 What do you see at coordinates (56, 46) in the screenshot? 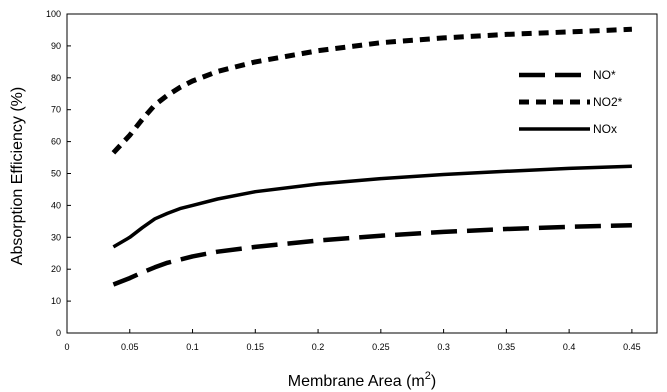
I see `y-tick-label: 90` at bounding box center [56, 46].